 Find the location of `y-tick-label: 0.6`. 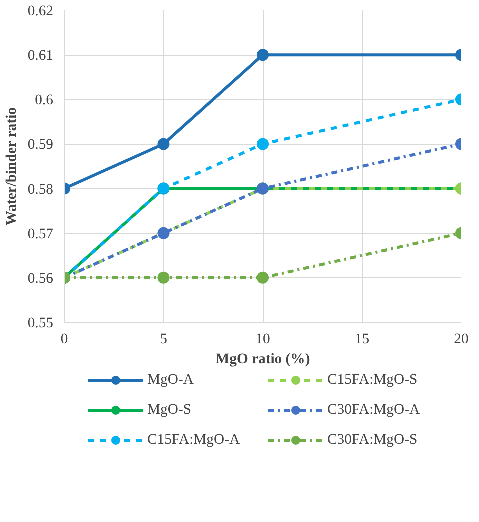

y-tick-label: 0.6 is located at coordinates (44, 100).